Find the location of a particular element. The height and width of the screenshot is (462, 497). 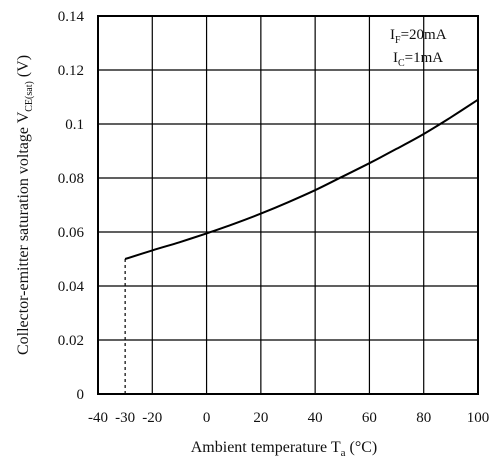

x-tick-label: -40 is located at coordinates (98, 418).